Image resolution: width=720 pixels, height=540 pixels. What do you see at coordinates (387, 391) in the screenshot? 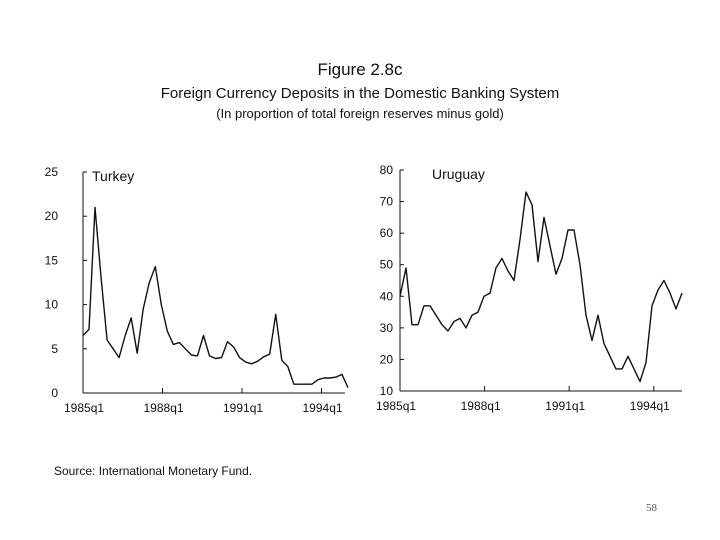
I see `uruguay-y-tick-label: 10` at bounding box center [387, 391].